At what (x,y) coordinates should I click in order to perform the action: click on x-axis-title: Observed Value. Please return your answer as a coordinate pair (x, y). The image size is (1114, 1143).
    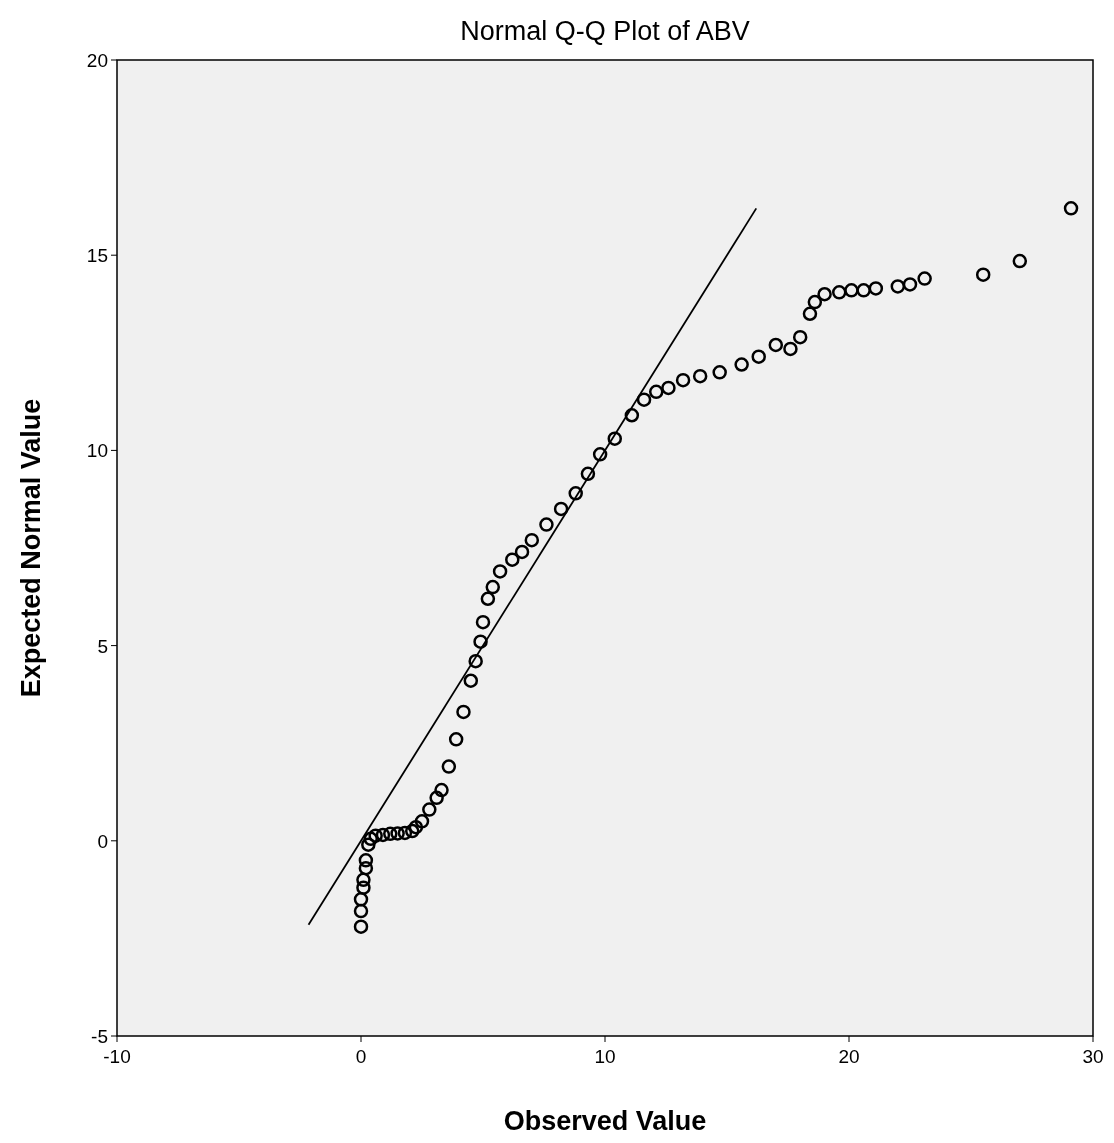
    Looking at the image, I should click on (605, 1121).